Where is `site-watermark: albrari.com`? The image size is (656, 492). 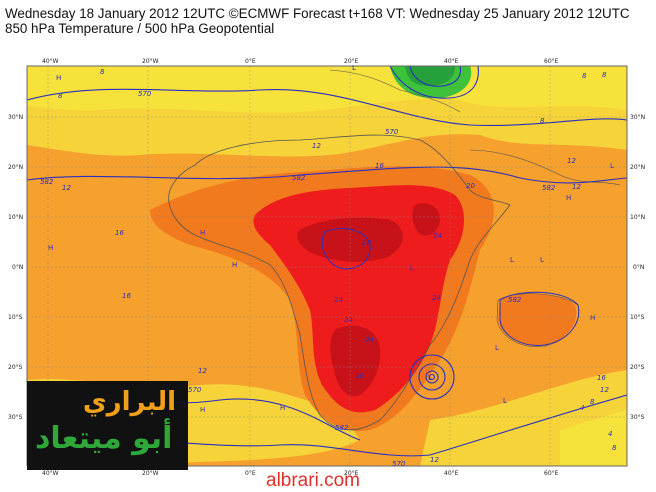 site-watermark: albrari.com is located at coordinates (313, 480).